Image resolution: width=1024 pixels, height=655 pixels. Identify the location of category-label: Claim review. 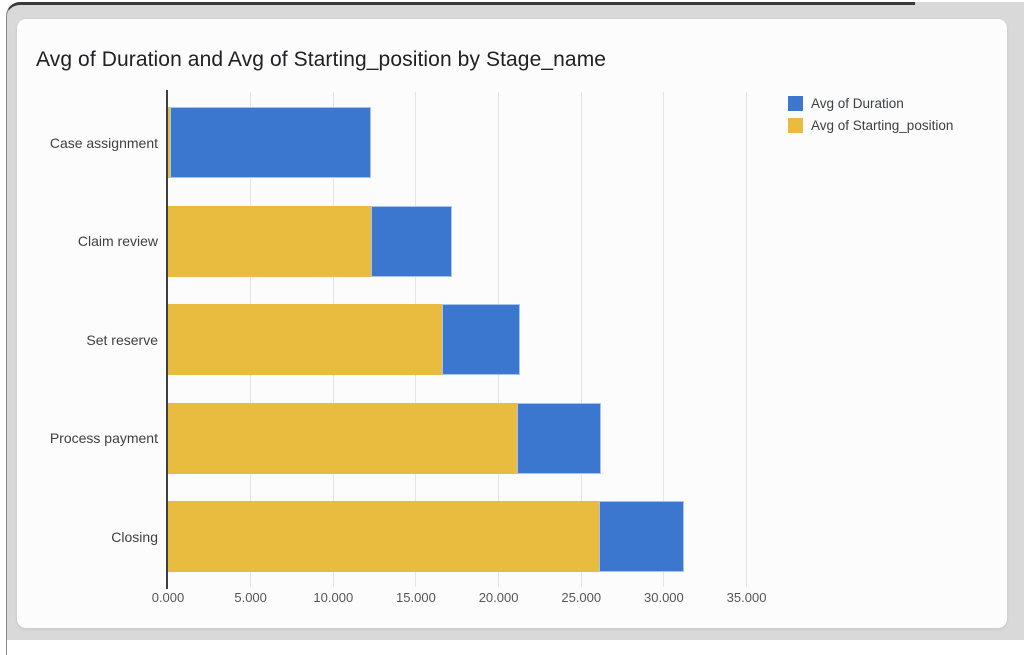
(117, 241).